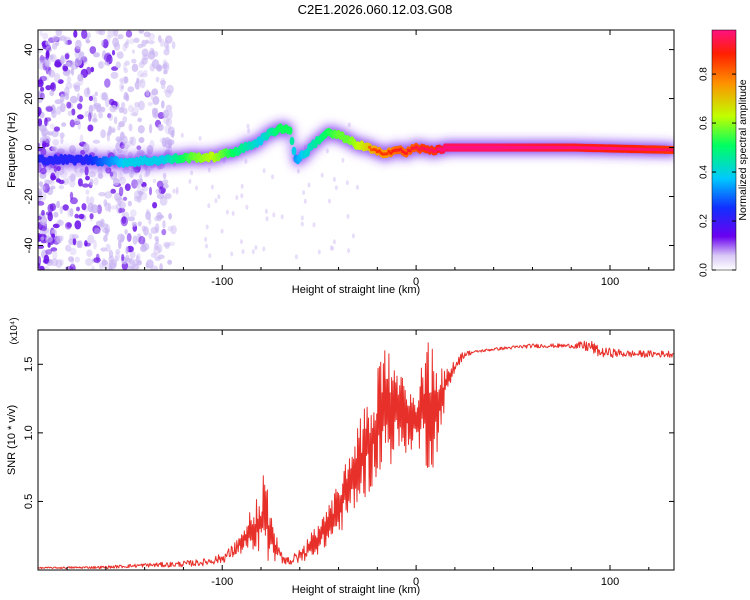 Image resolution: width=750 pixels, height=600 pixels. What do you see at coordinates (704, 270) in the screenshot?
I see `colorbar-tick-label: 0.0` at bounding box center [704, 270].